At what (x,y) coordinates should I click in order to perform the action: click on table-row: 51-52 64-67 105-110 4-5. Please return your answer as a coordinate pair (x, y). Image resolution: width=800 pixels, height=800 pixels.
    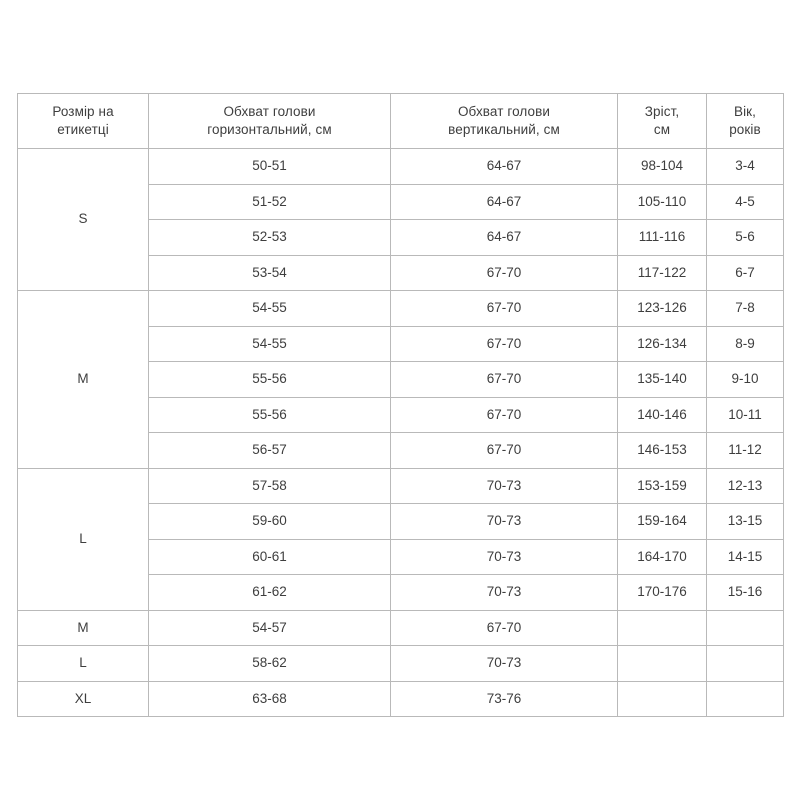
    Looking at the image, I should click on (401, 201).